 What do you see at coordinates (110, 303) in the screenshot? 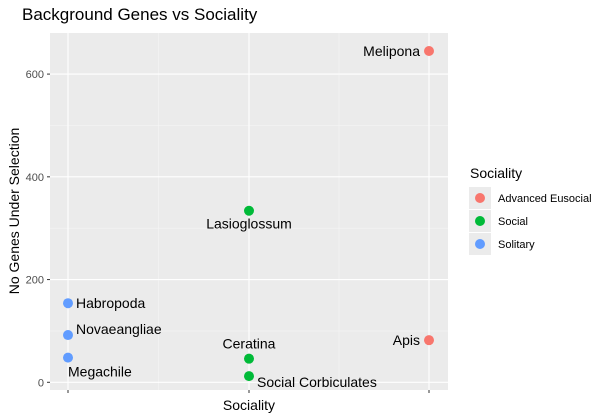
I see `point-label-habropoda: Habropoda` at bounding box center [110, 303].